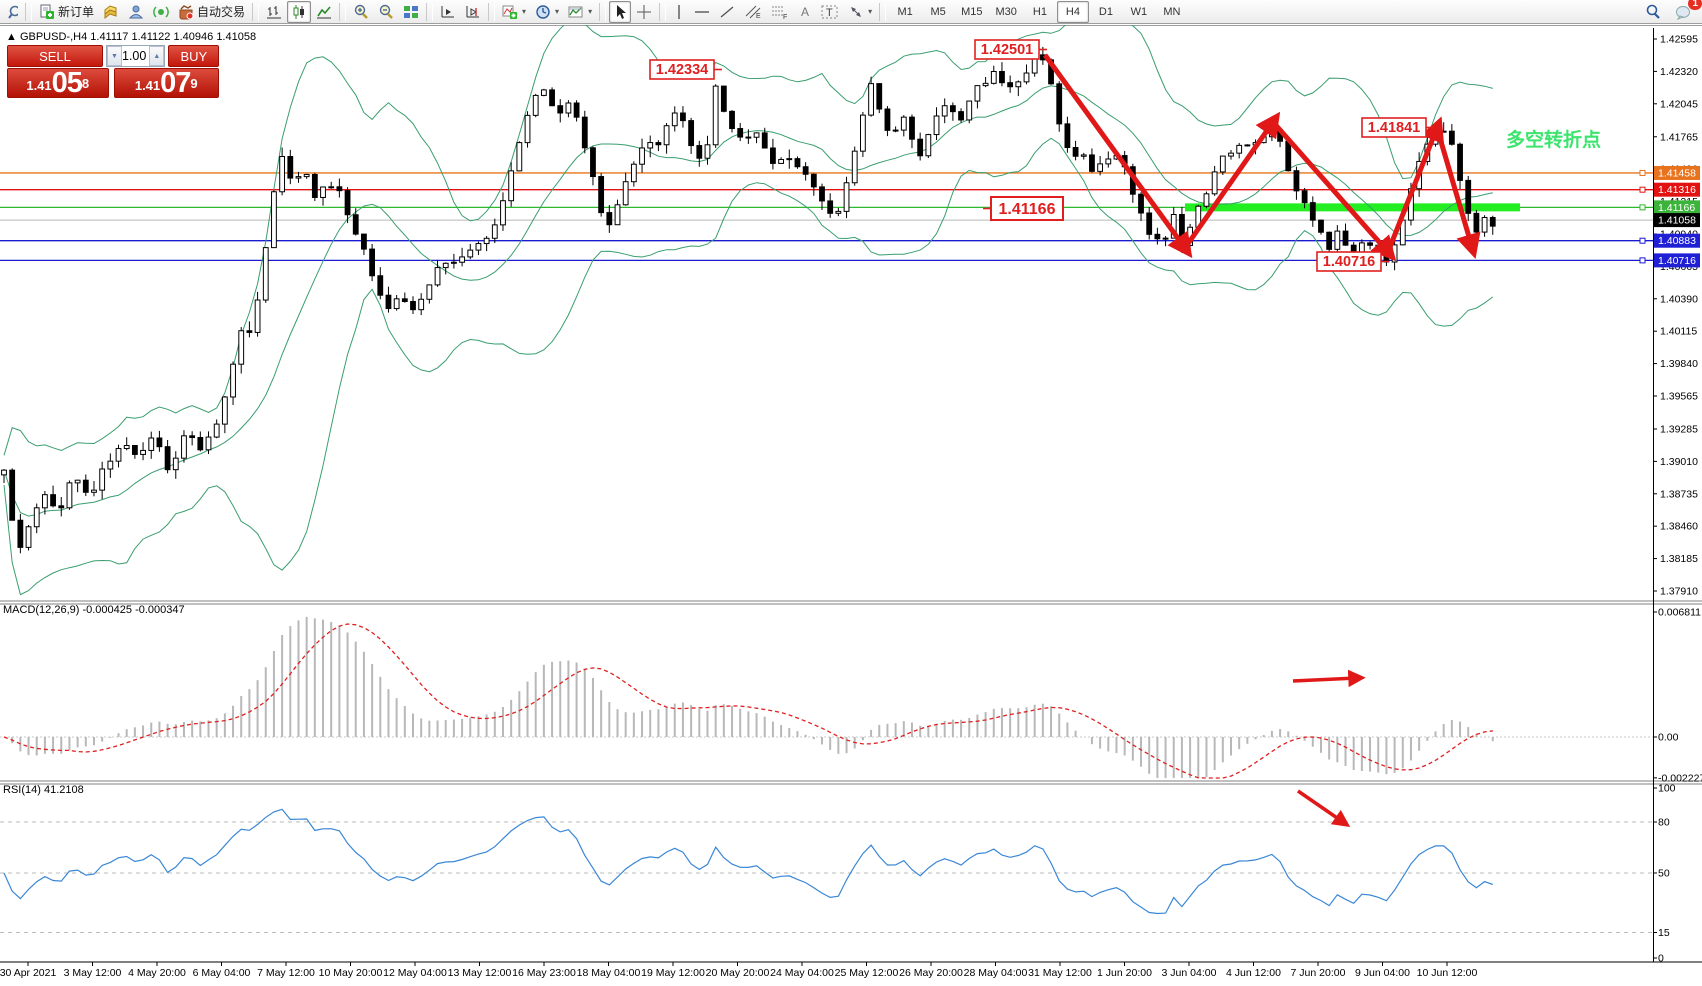 The width and height of the screenshot is (1702, 986). What do you see at coordinates (1678, 332) in the screenshot?
I see `y-tick-label: 1.40115` at bounding box center [1678, 332].